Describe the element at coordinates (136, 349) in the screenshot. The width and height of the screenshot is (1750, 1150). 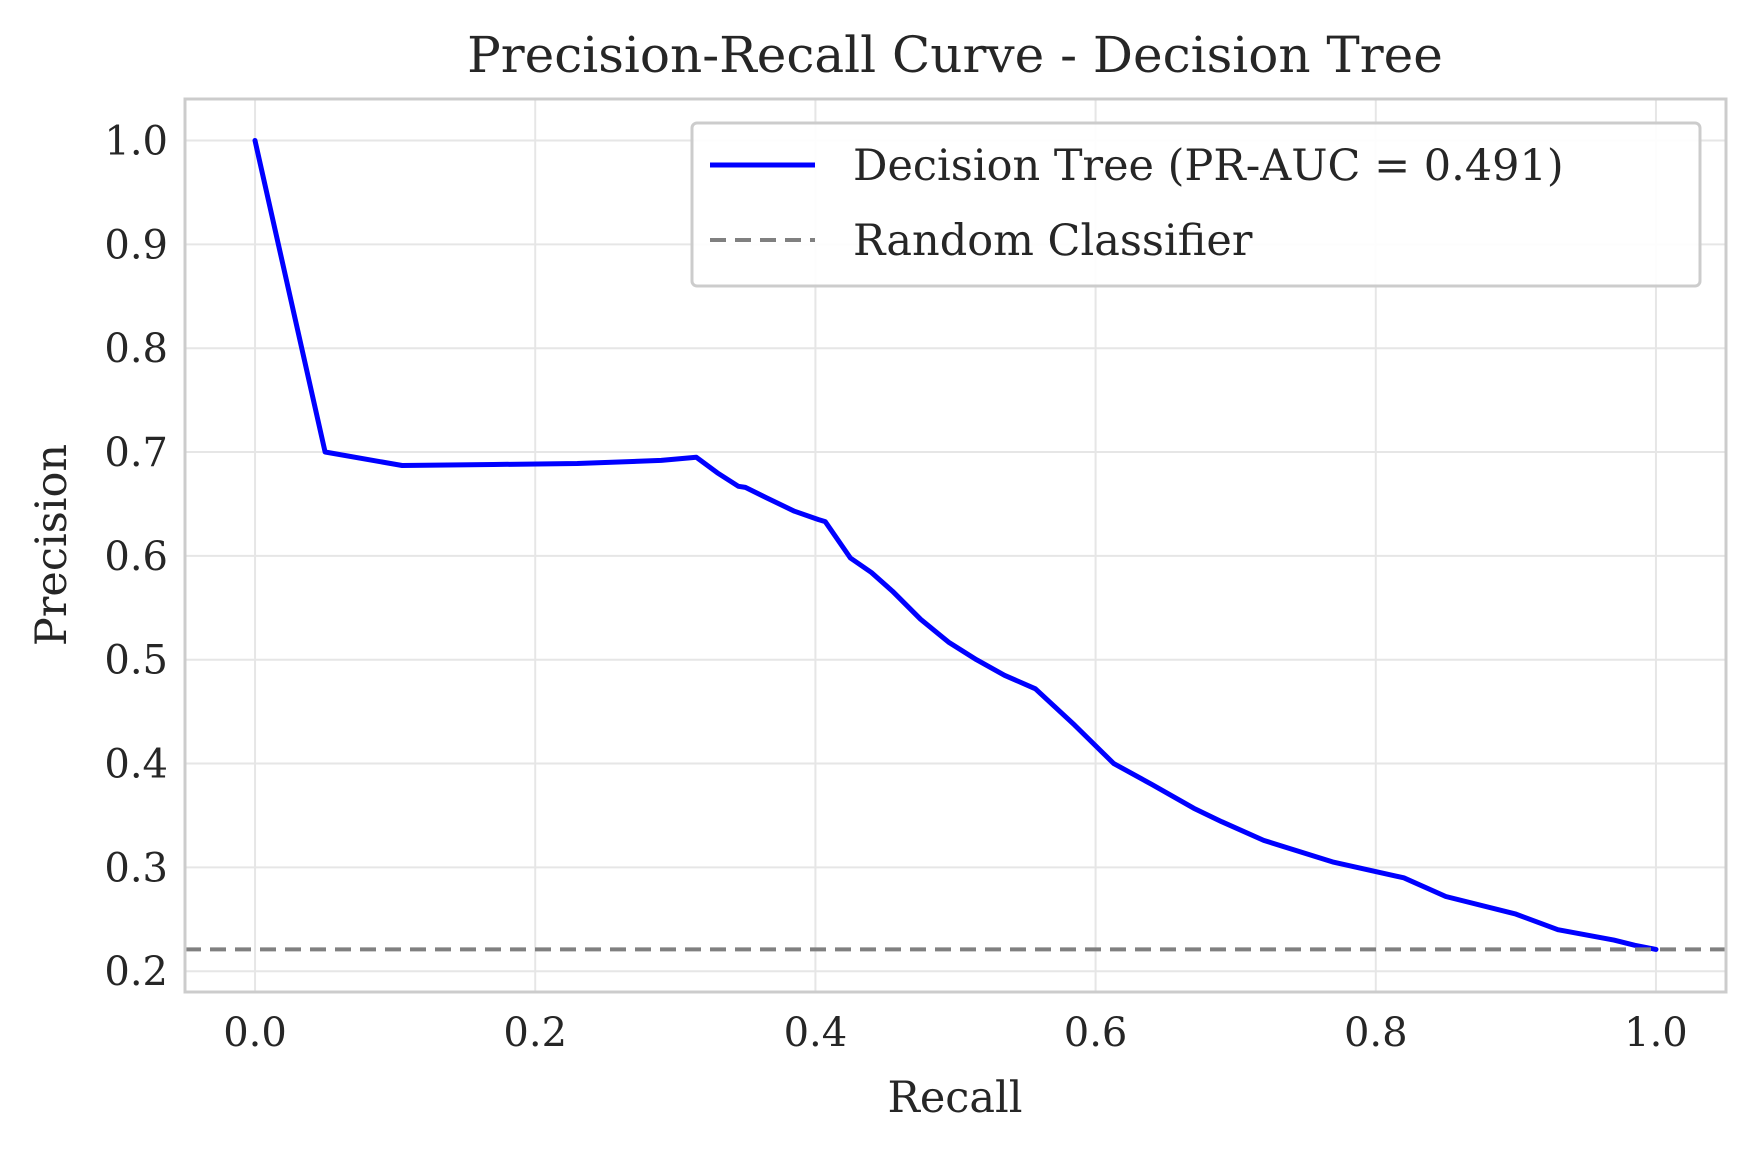
I see `y-tick-label: 0.8` at that location.